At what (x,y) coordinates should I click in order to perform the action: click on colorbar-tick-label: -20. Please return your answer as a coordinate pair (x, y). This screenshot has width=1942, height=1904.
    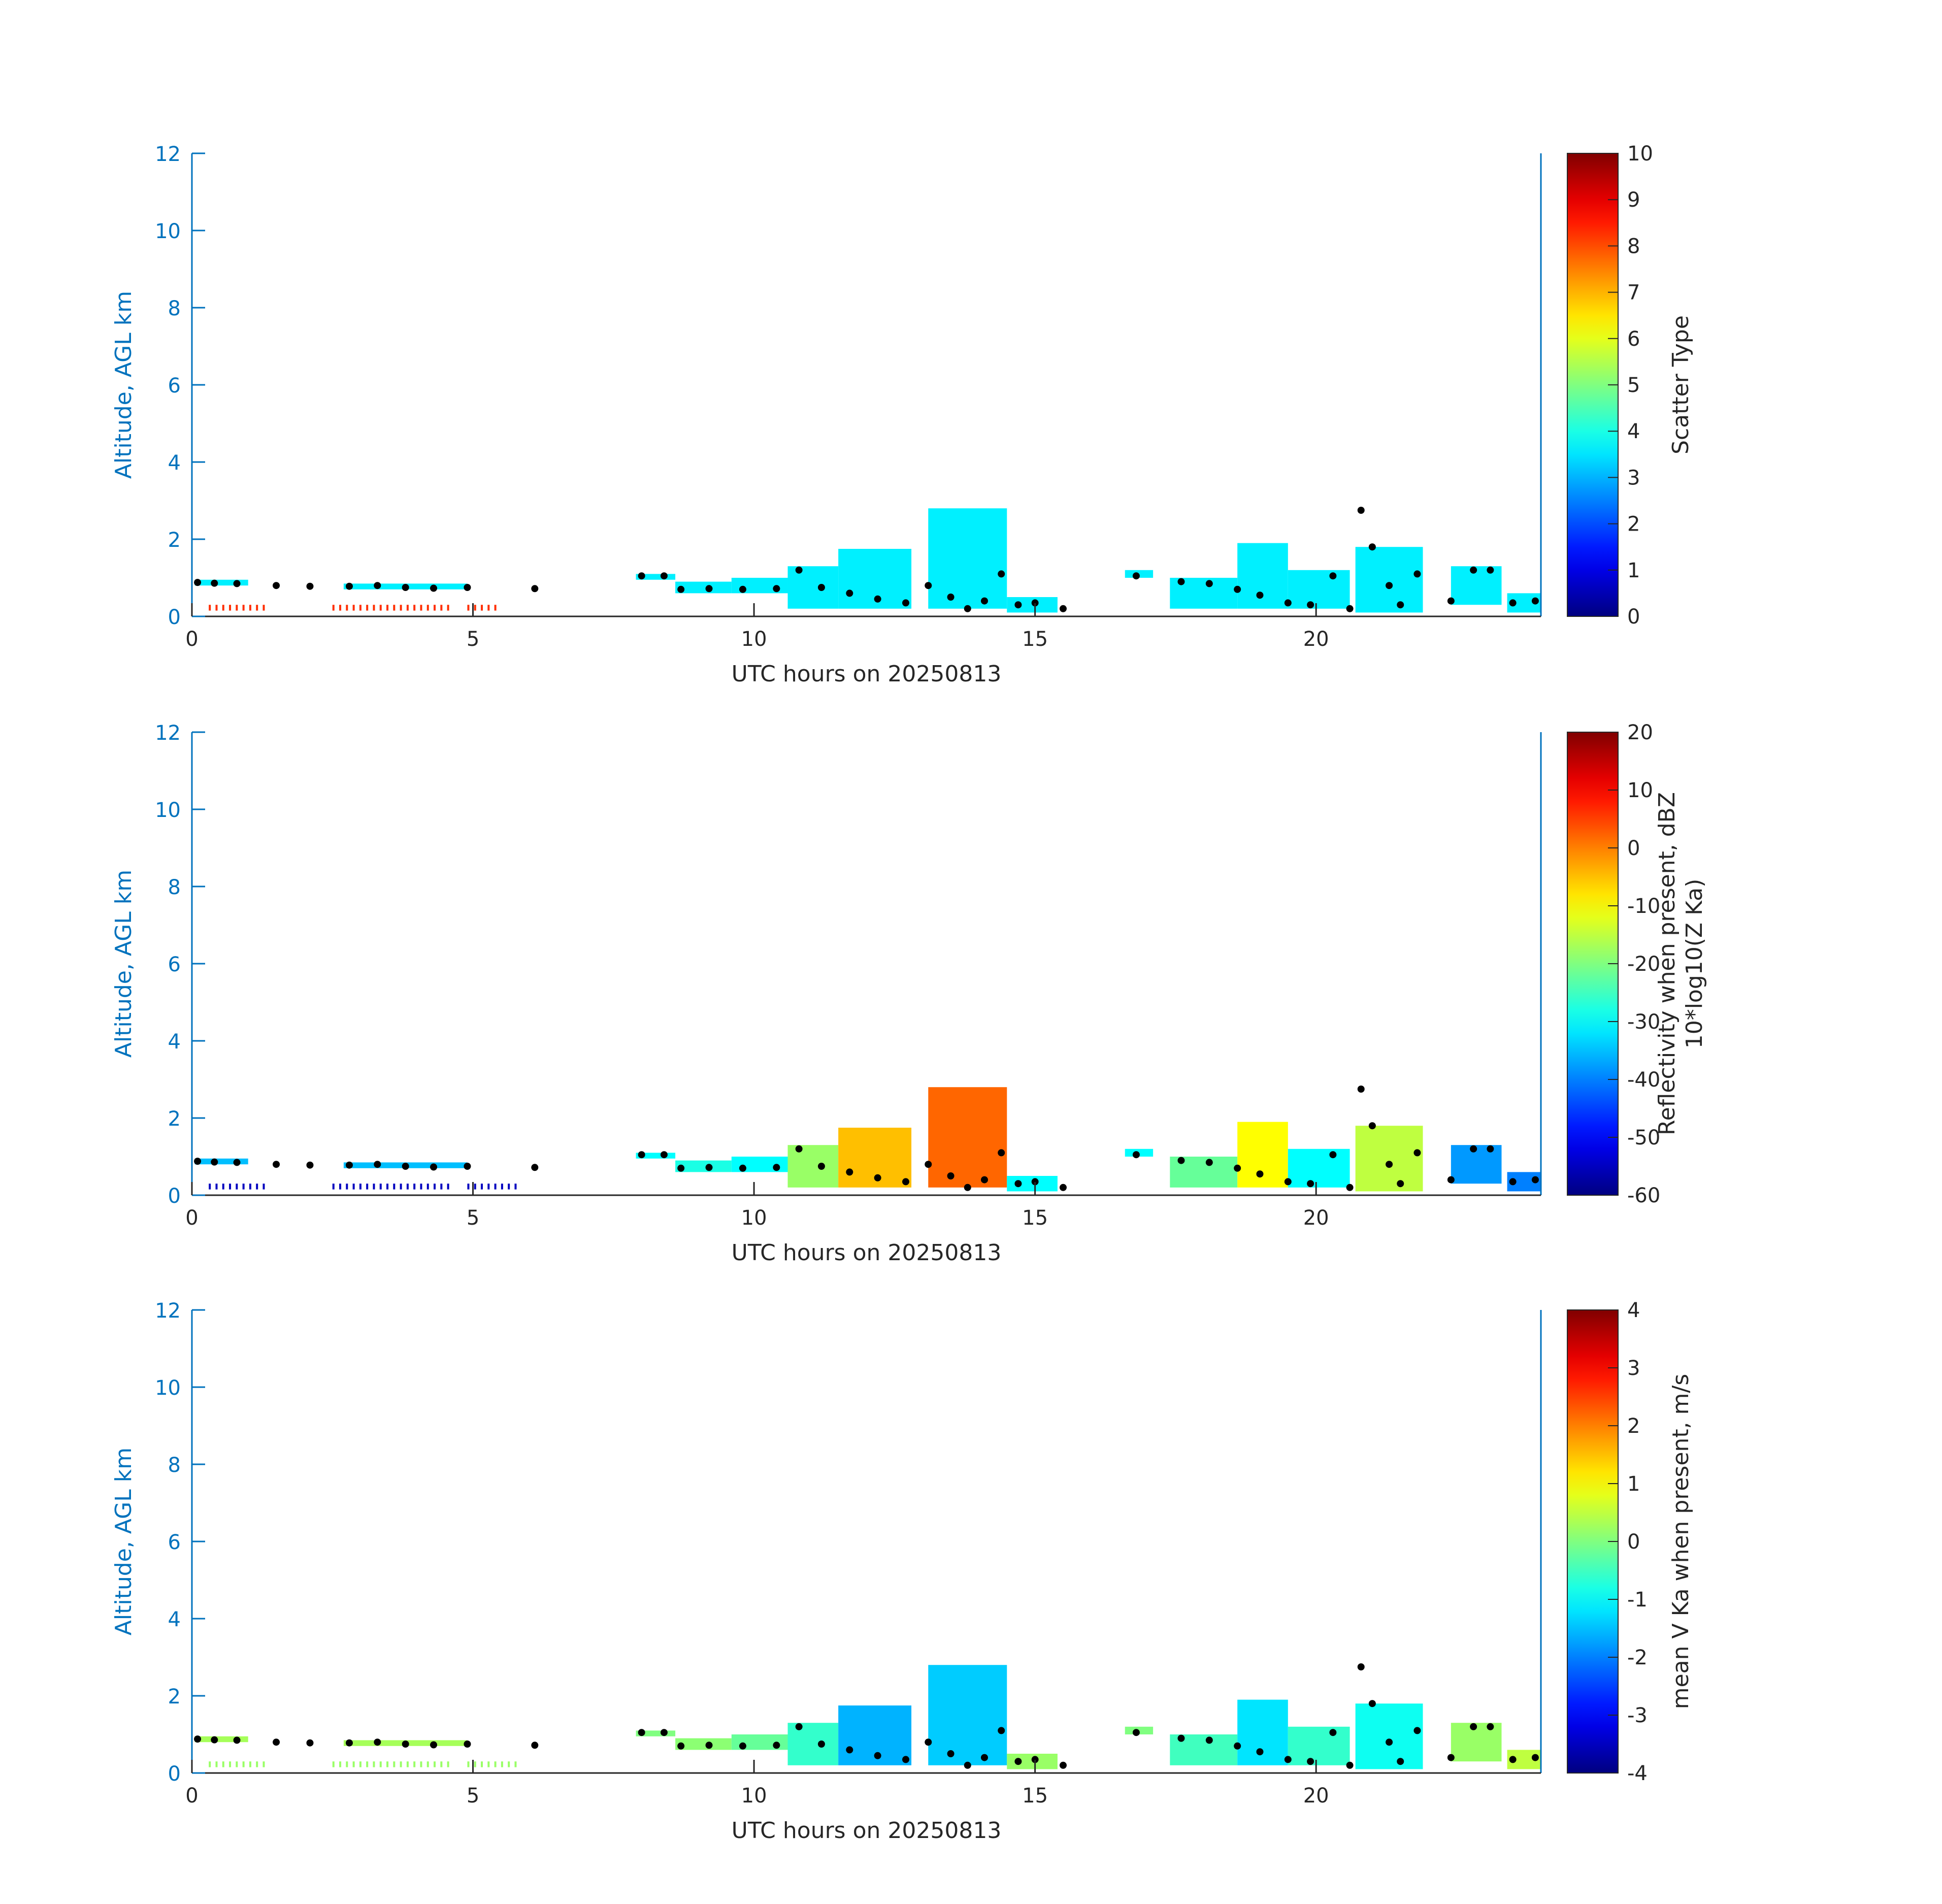
    Looking at the image, I should click on (1643, 965).